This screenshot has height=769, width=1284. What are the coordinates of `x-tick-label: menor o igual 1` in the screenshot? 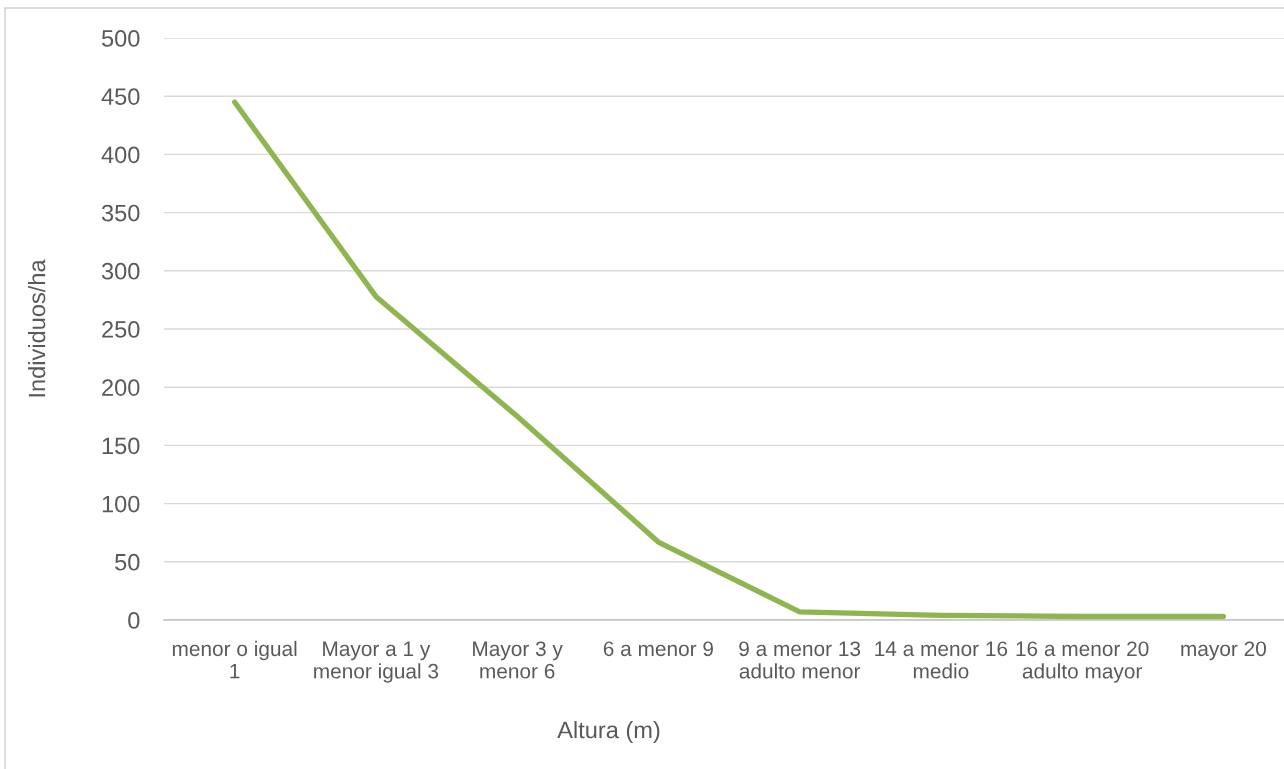 It's located at (234, 659).